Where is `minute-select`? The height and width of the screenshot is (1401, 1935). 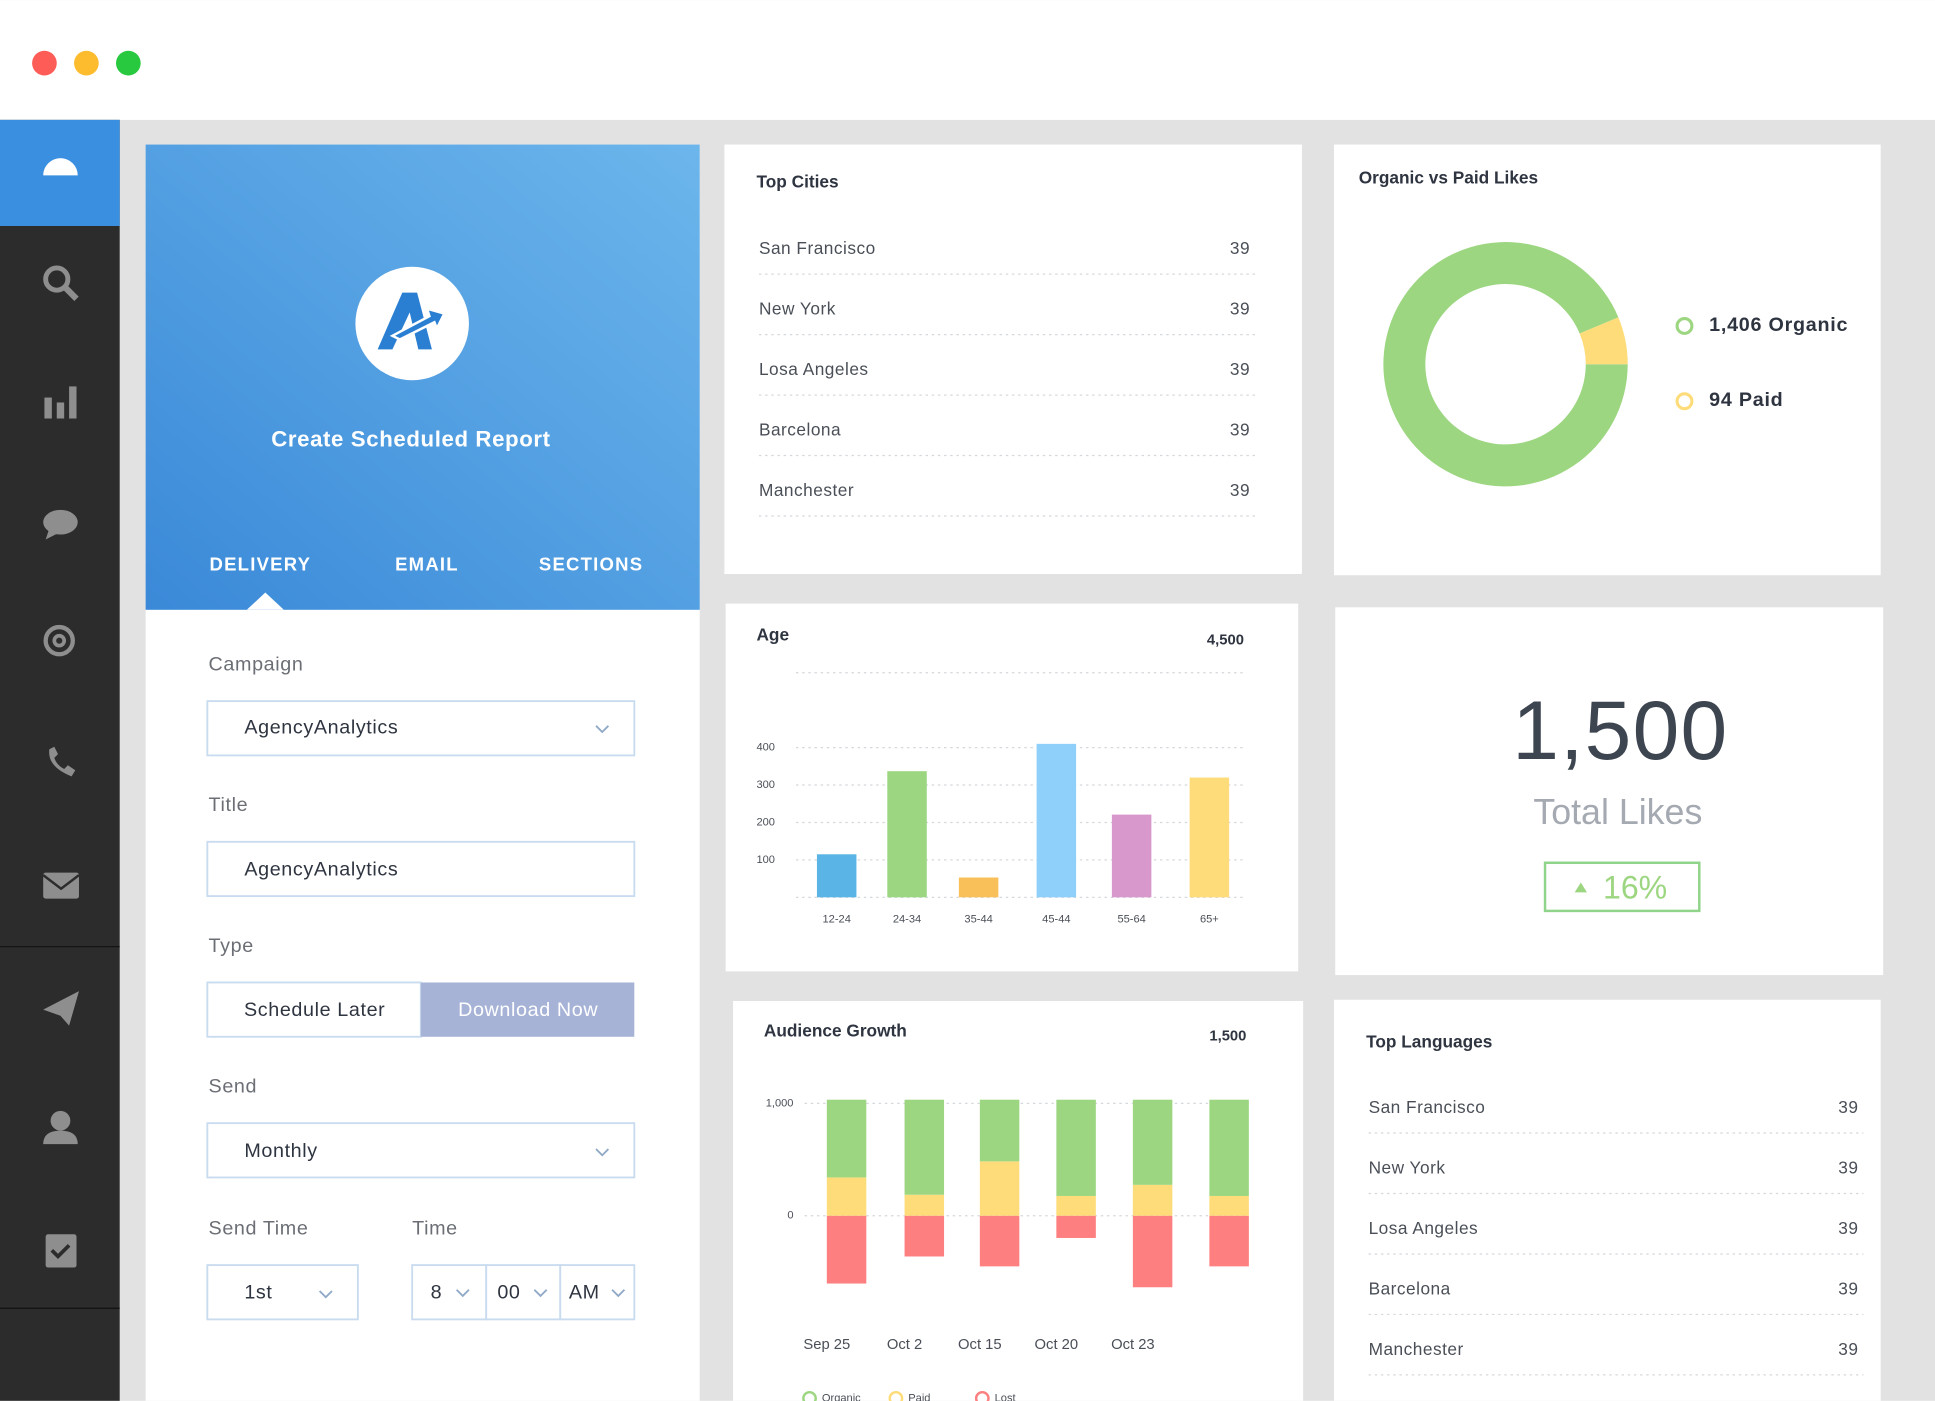 minute-select is located at coordinates (523, 1292).